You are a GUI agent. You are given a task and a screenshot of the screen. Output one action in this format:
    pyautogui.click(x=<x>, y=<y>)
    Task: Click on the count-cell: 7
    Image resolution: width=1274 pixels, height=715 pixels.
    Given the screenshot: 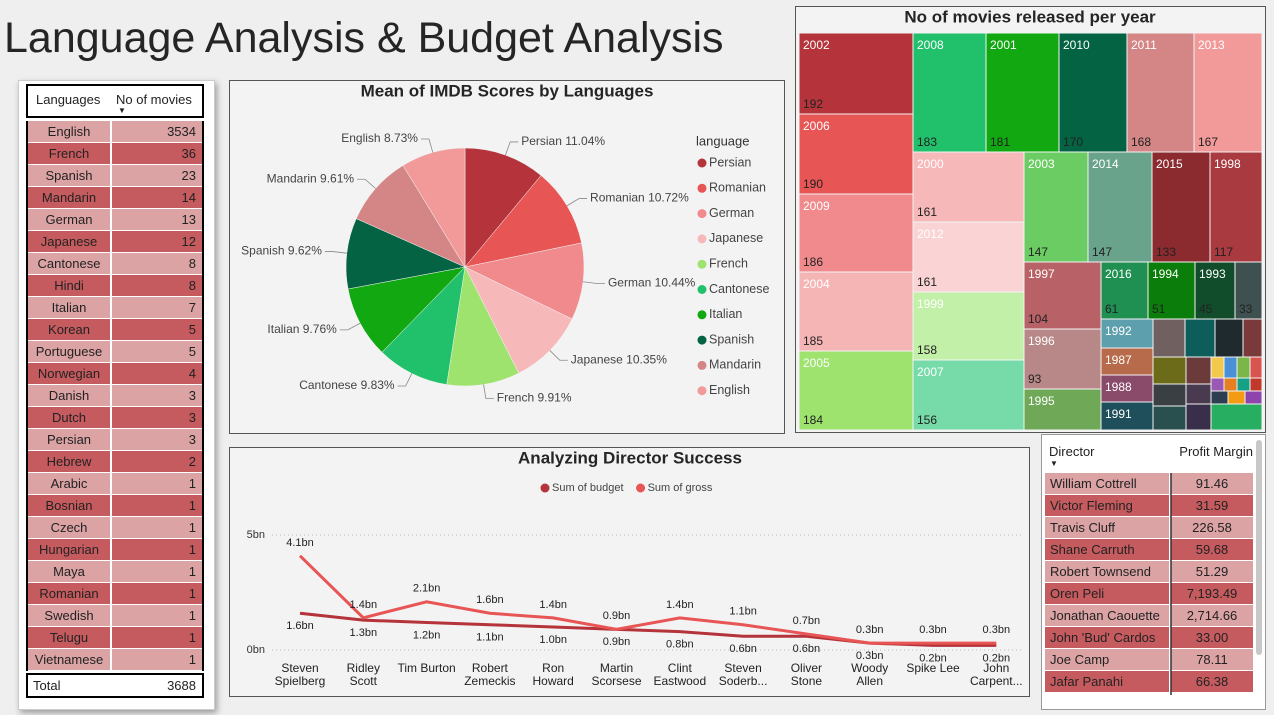 What is the action you would take?
    pyautogui.click(x=157, y=307)
    